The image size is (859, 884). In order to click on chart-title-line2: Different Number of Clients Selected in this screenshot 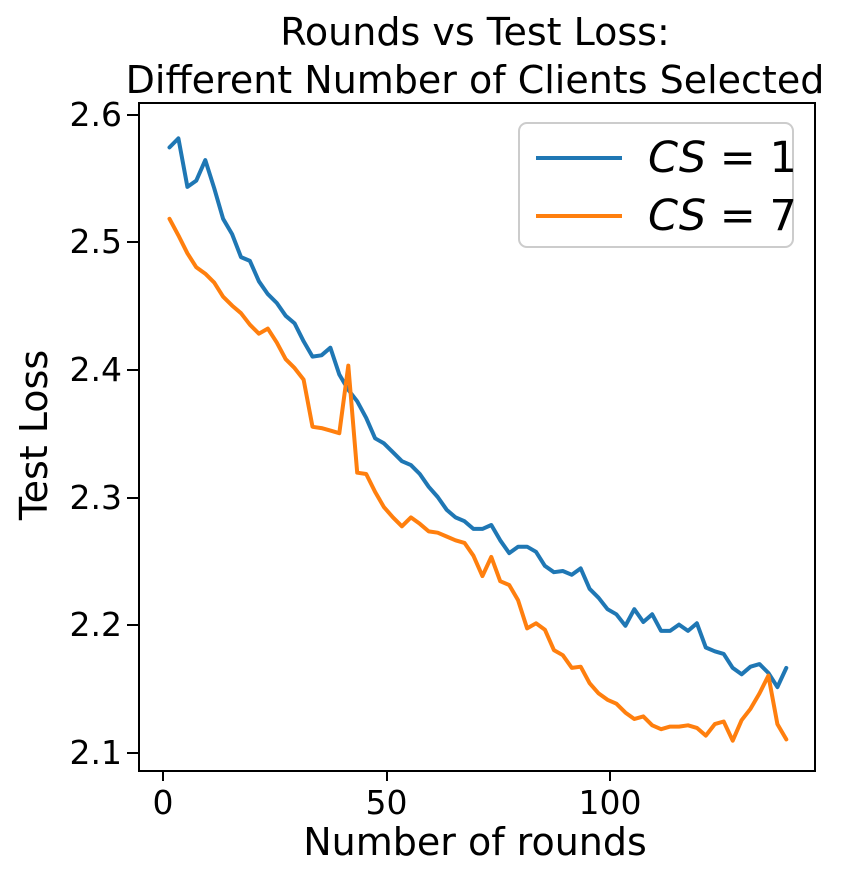, I will do `click(475, 80)`.